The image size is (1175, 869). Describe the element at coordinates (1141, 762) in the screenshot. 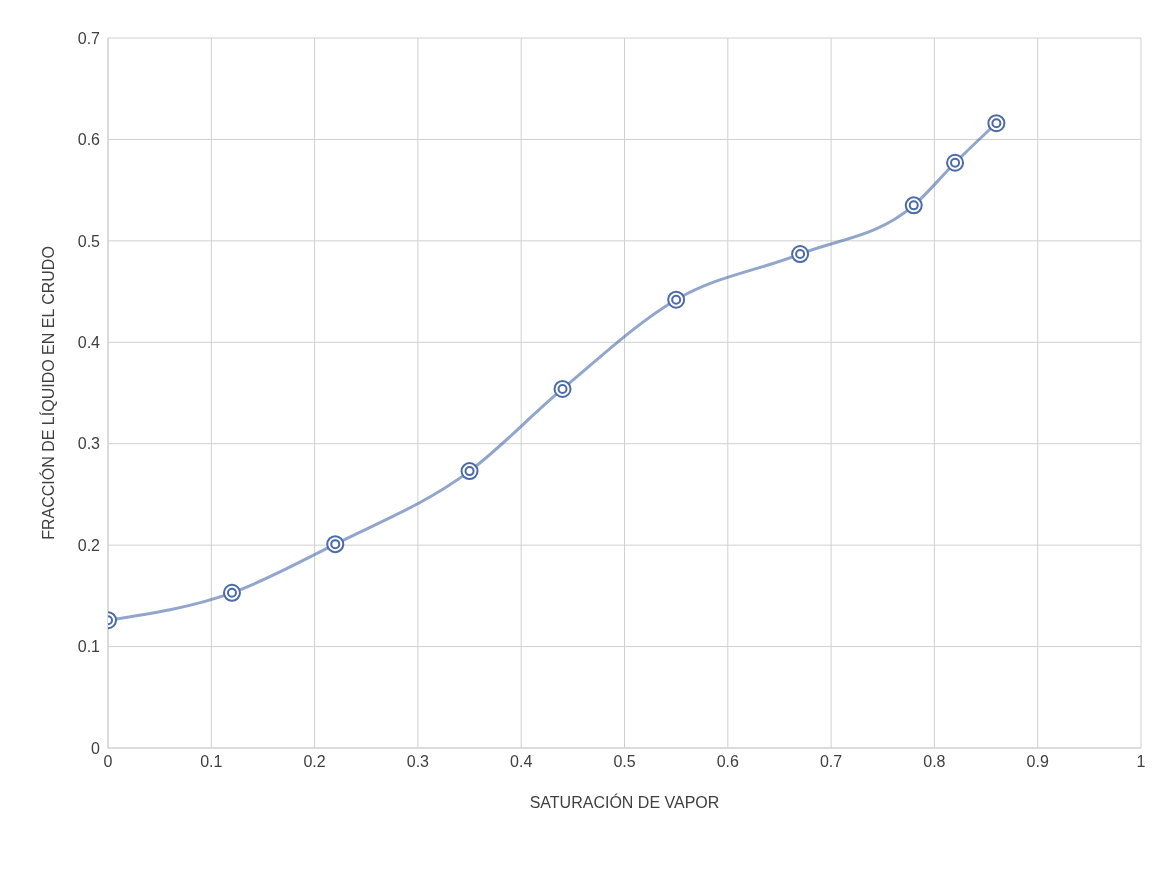

I see `x-tick-label: 1` at that location.